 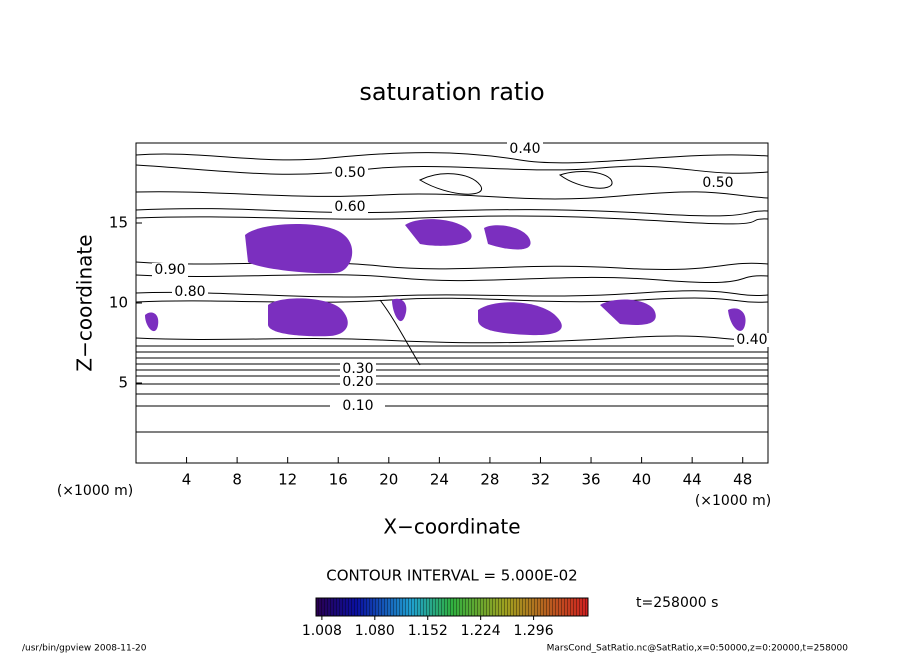 I want to click on colorbar-tick-label: 1.224, so click(x=481, y=631).